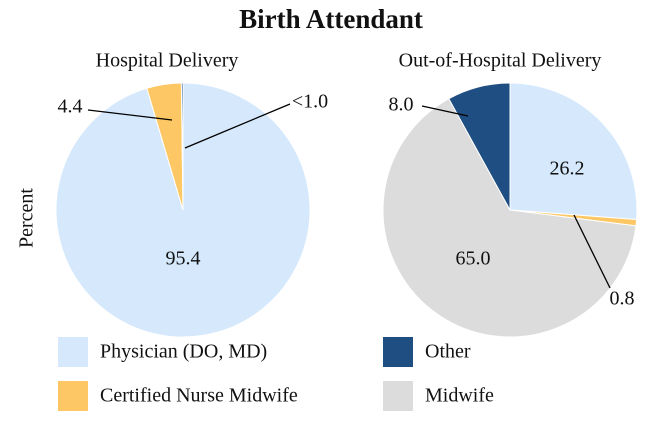 The height and width of the screenshot is (430, 662). I want to click on data-label: 26.2, so click(567, 169).